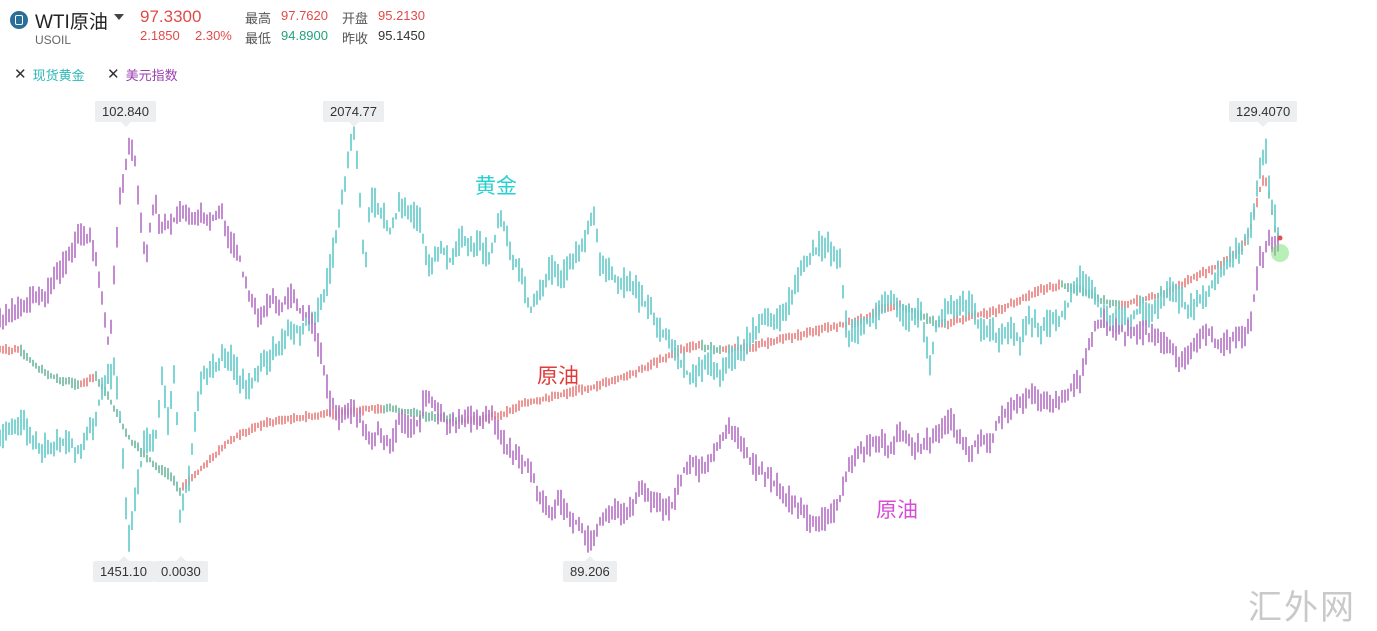 The width and height of the screenshot is (1377, 631). I want to click on legend-usd-label: 美元指数, so click(151, 75).